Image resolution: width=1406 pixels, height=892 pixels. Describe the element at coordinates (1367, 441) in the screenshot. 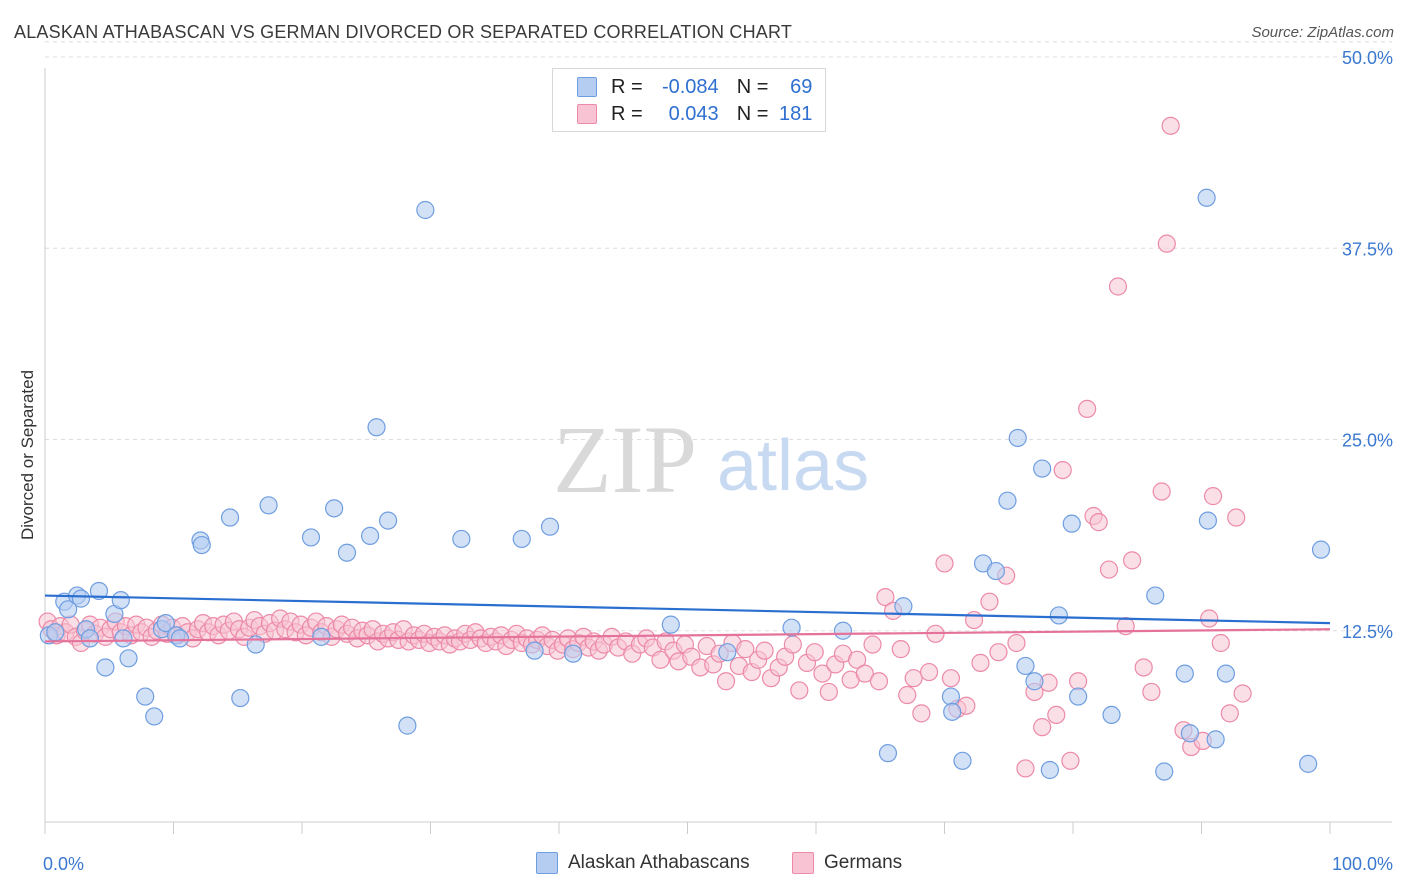

I see `y-tick-label: 25.0%` at that location.